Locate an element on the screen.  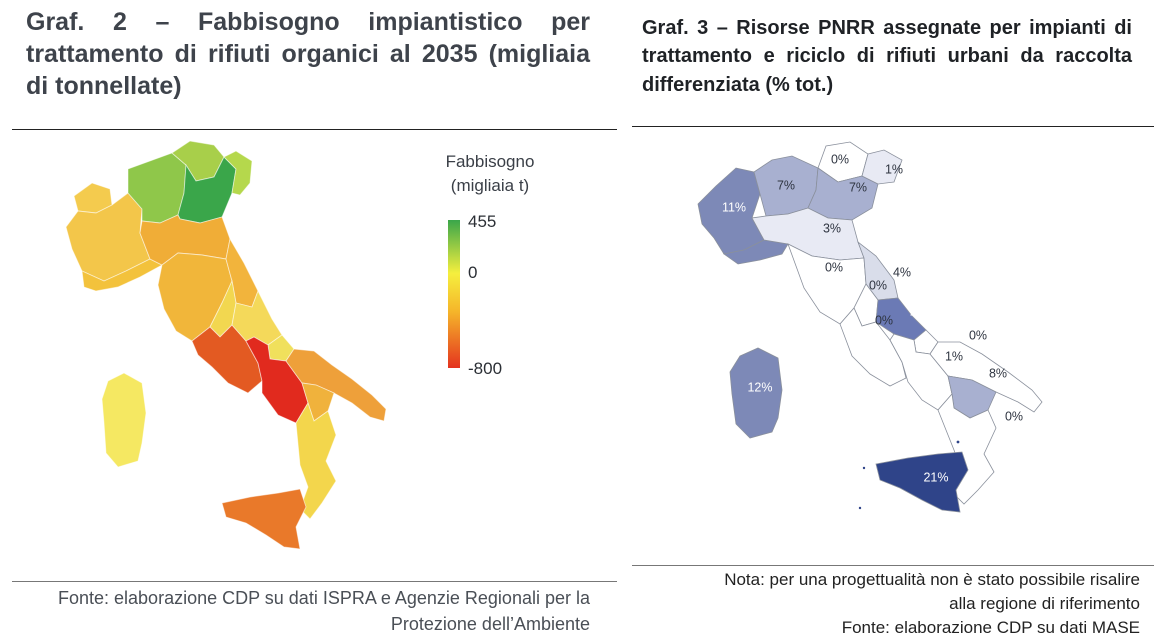
label-veneto: 7% is located at coordinates (858, 187).